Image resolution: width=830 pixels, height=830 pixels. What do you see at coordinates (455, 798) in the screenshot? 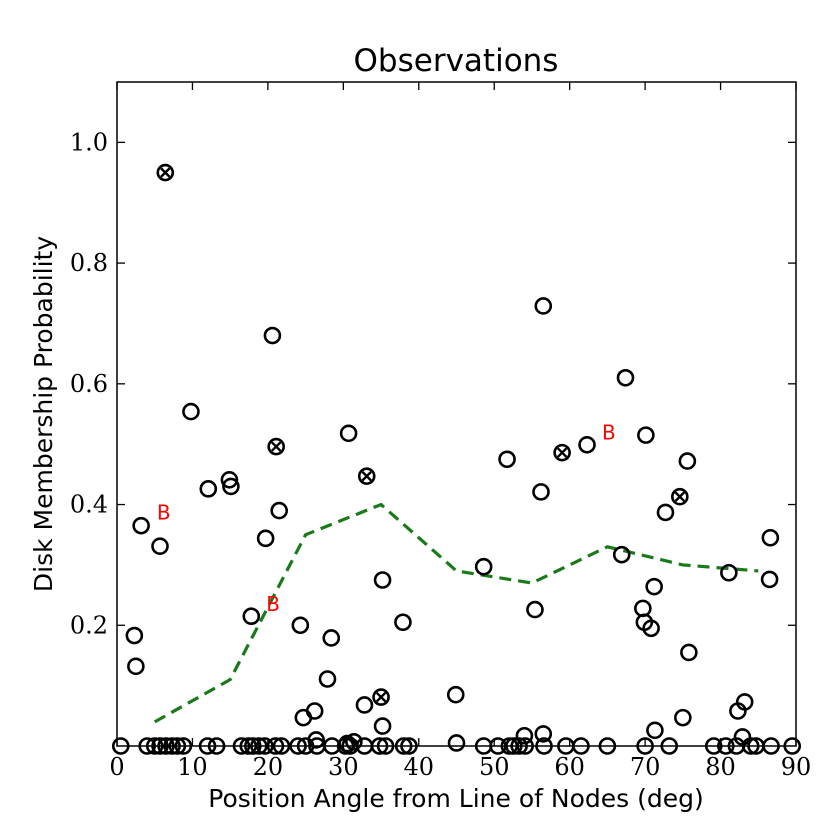
I see `x-axis-label: Position Angle from Line of Nodes (deg)` at bounding box center [455, 798].